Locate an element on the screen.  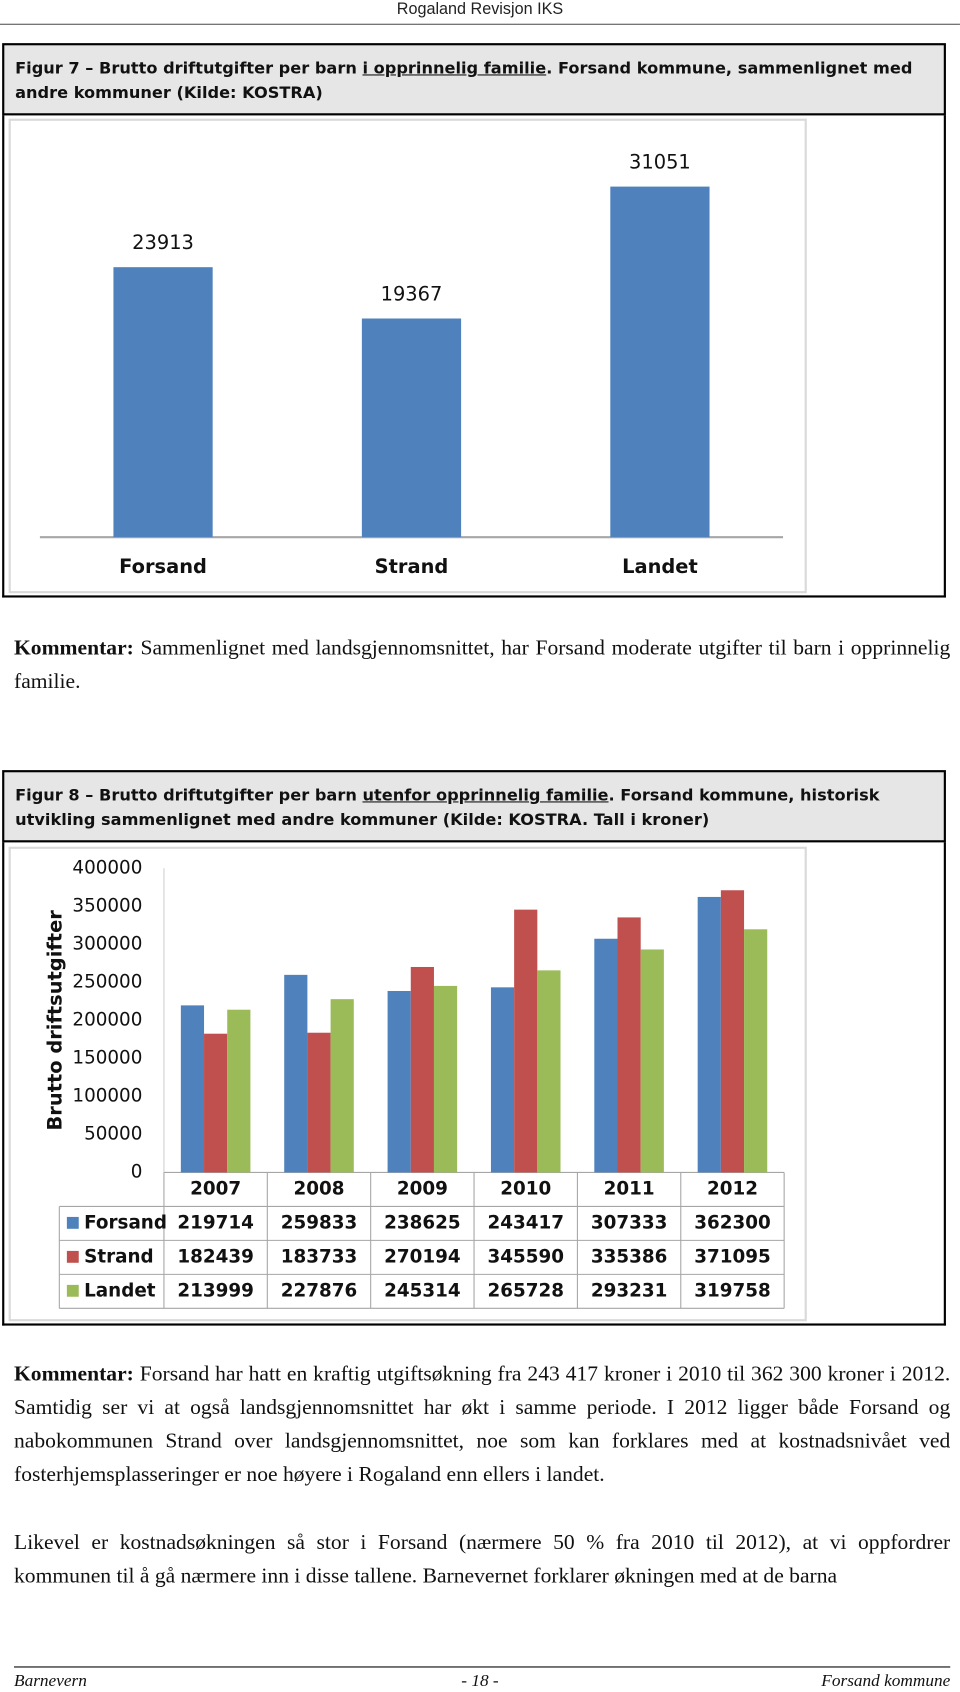
category-label: Landet is located at coordinates (660, 566).